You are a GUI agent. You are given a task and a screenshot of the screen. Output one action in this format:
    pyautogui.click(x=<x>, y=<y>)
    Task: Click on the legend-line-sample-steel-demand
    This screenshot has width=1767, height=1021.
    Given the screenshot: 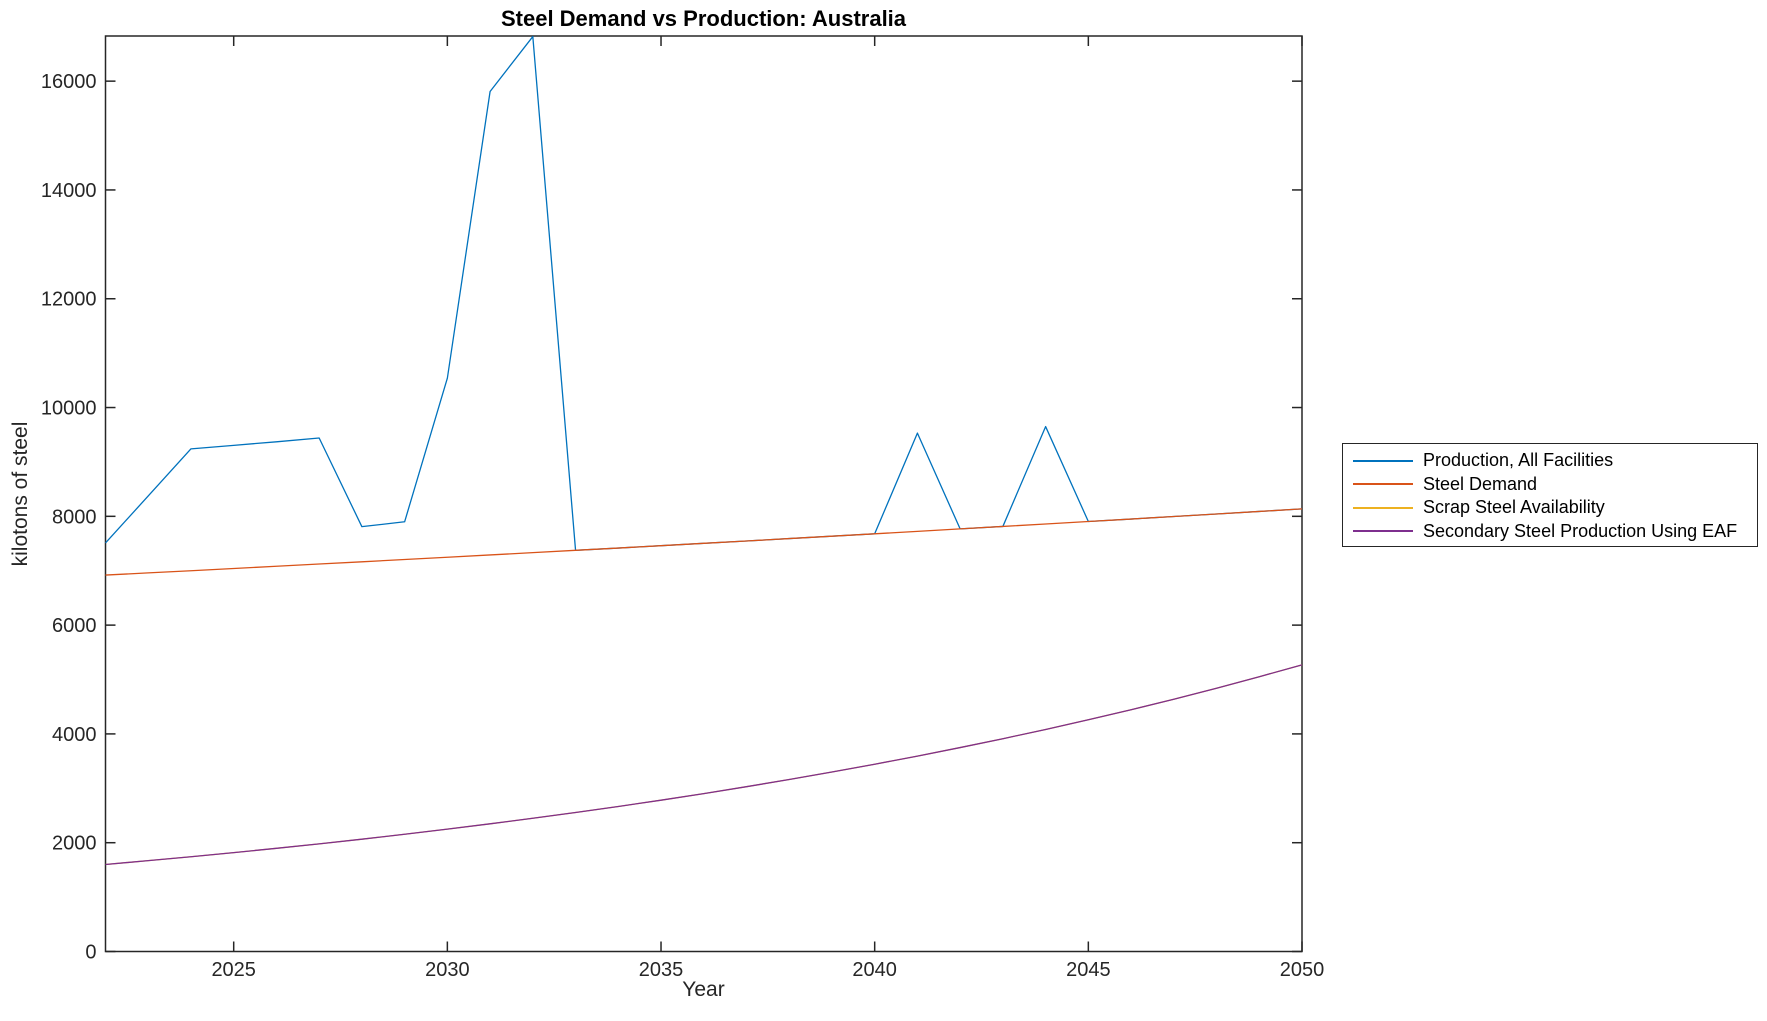 What is the action you would take?
    pyautogui.click(x=1383, y=484)
    